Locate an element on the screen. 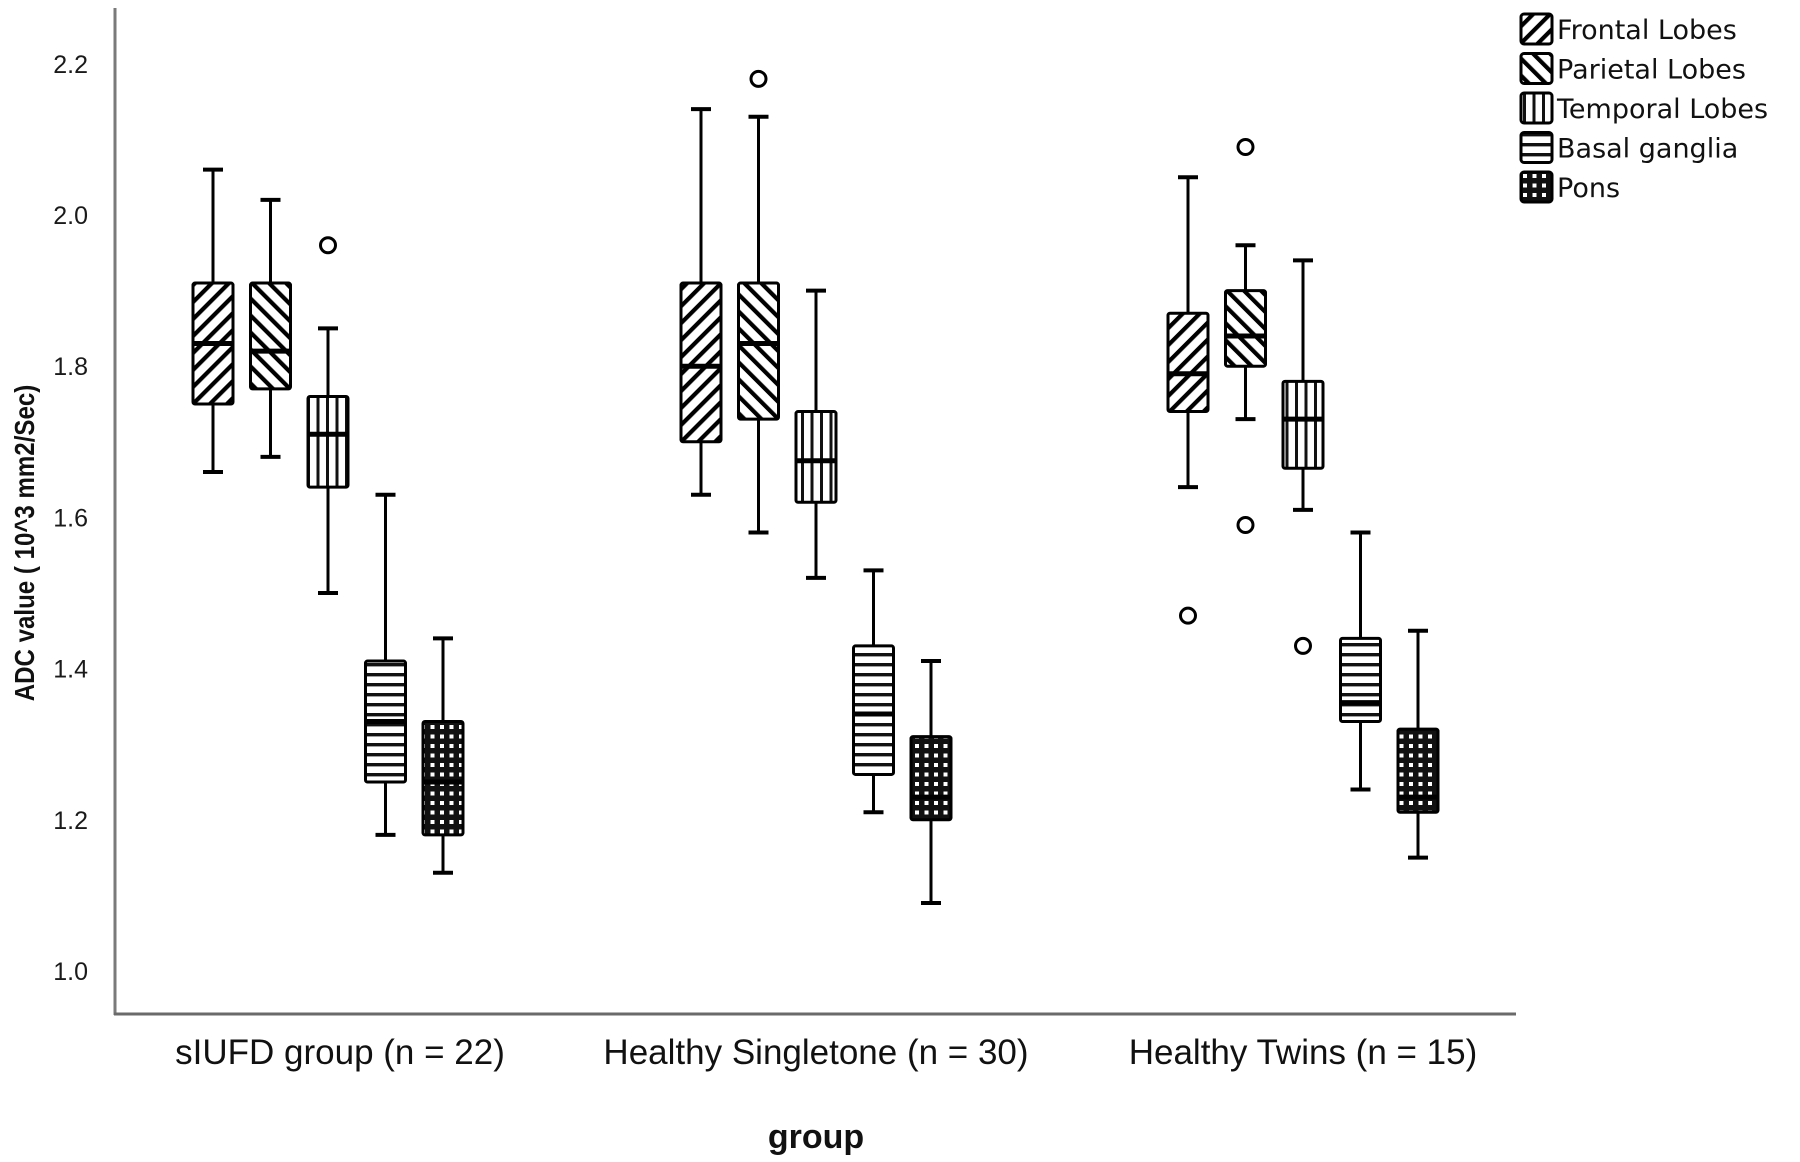  y-tick-label: 1.0 is located at coordinates (70, 972).